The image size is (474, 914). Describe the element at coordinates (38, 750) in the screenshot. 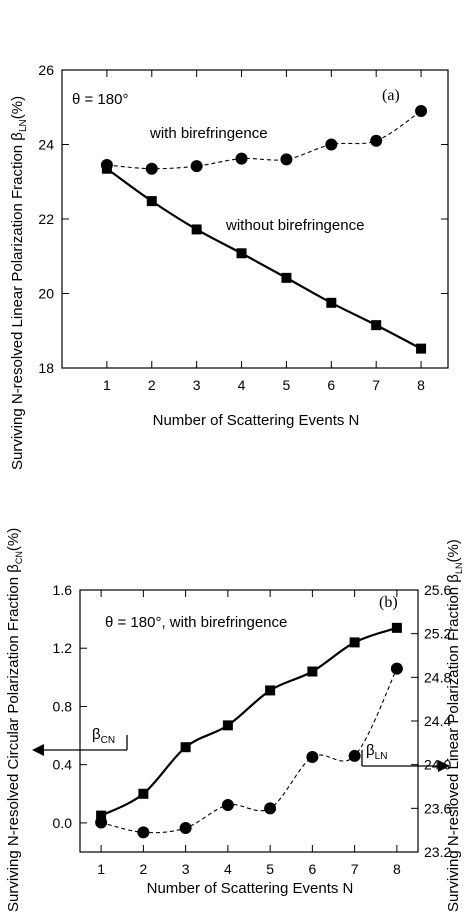

I see `arrow-left-icon` at that location.